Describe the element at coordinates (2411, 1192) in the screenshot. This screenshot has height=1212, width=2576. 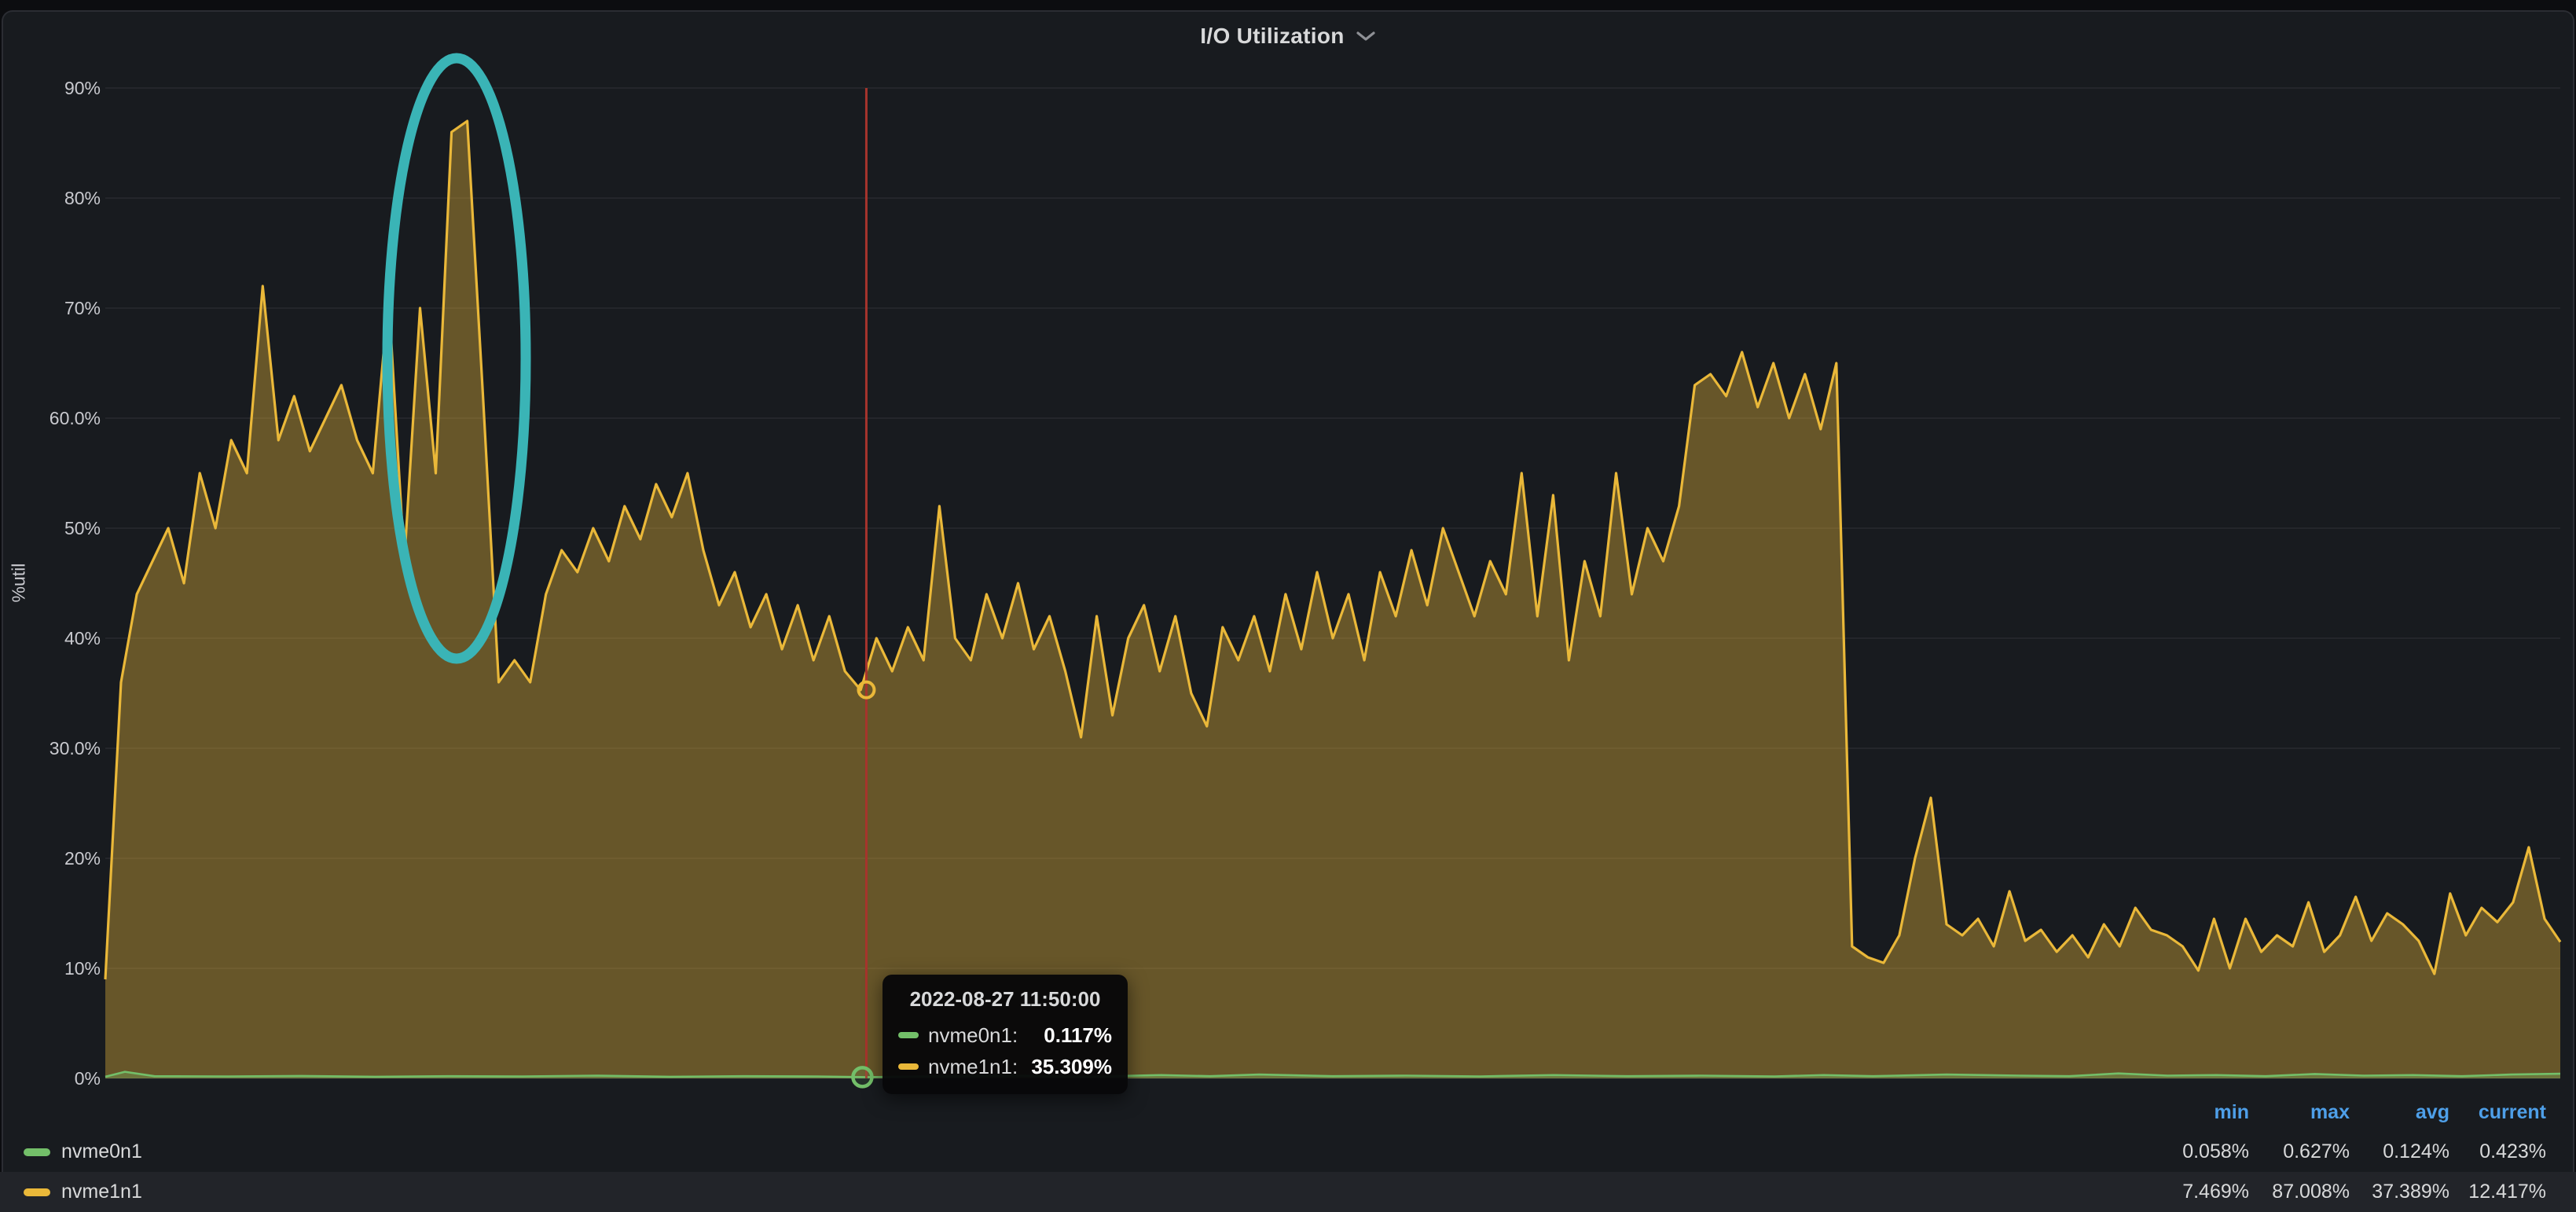
I see `legend-stat-avg: 37.389%` at that location.